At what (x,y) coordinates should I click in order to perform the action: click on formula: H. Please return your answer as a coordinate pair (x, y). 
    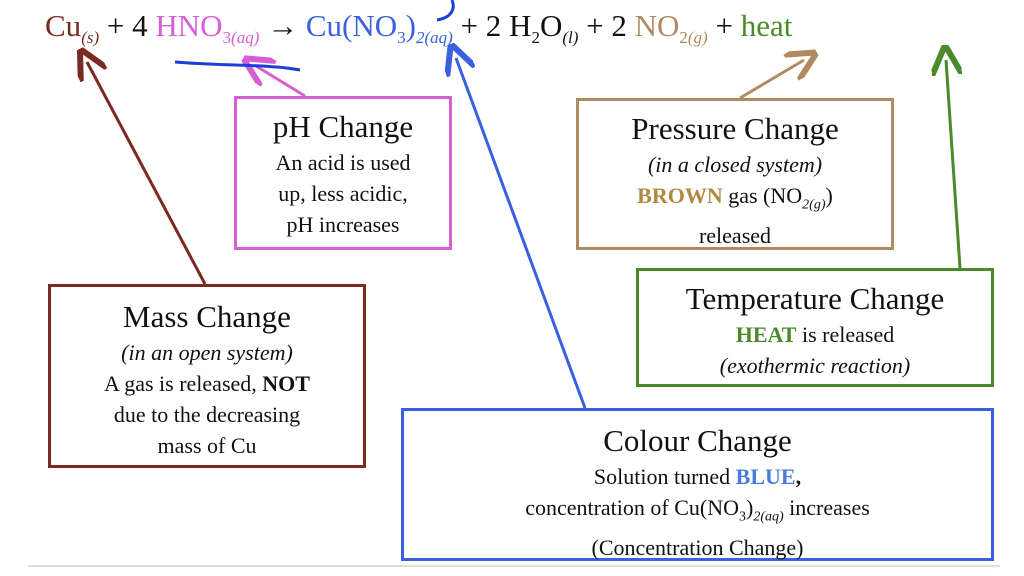
    Looking at the image, I should click on (520, 25).